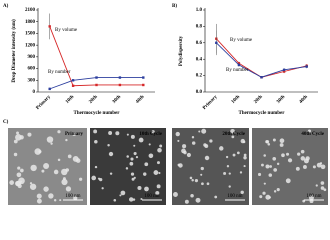 The height and width of the screenshot is (240, 330). What do you see at coordinates (32, 69) in the screenshot?
I see `y-tick-label: 600` at bounding box center [32, 69].